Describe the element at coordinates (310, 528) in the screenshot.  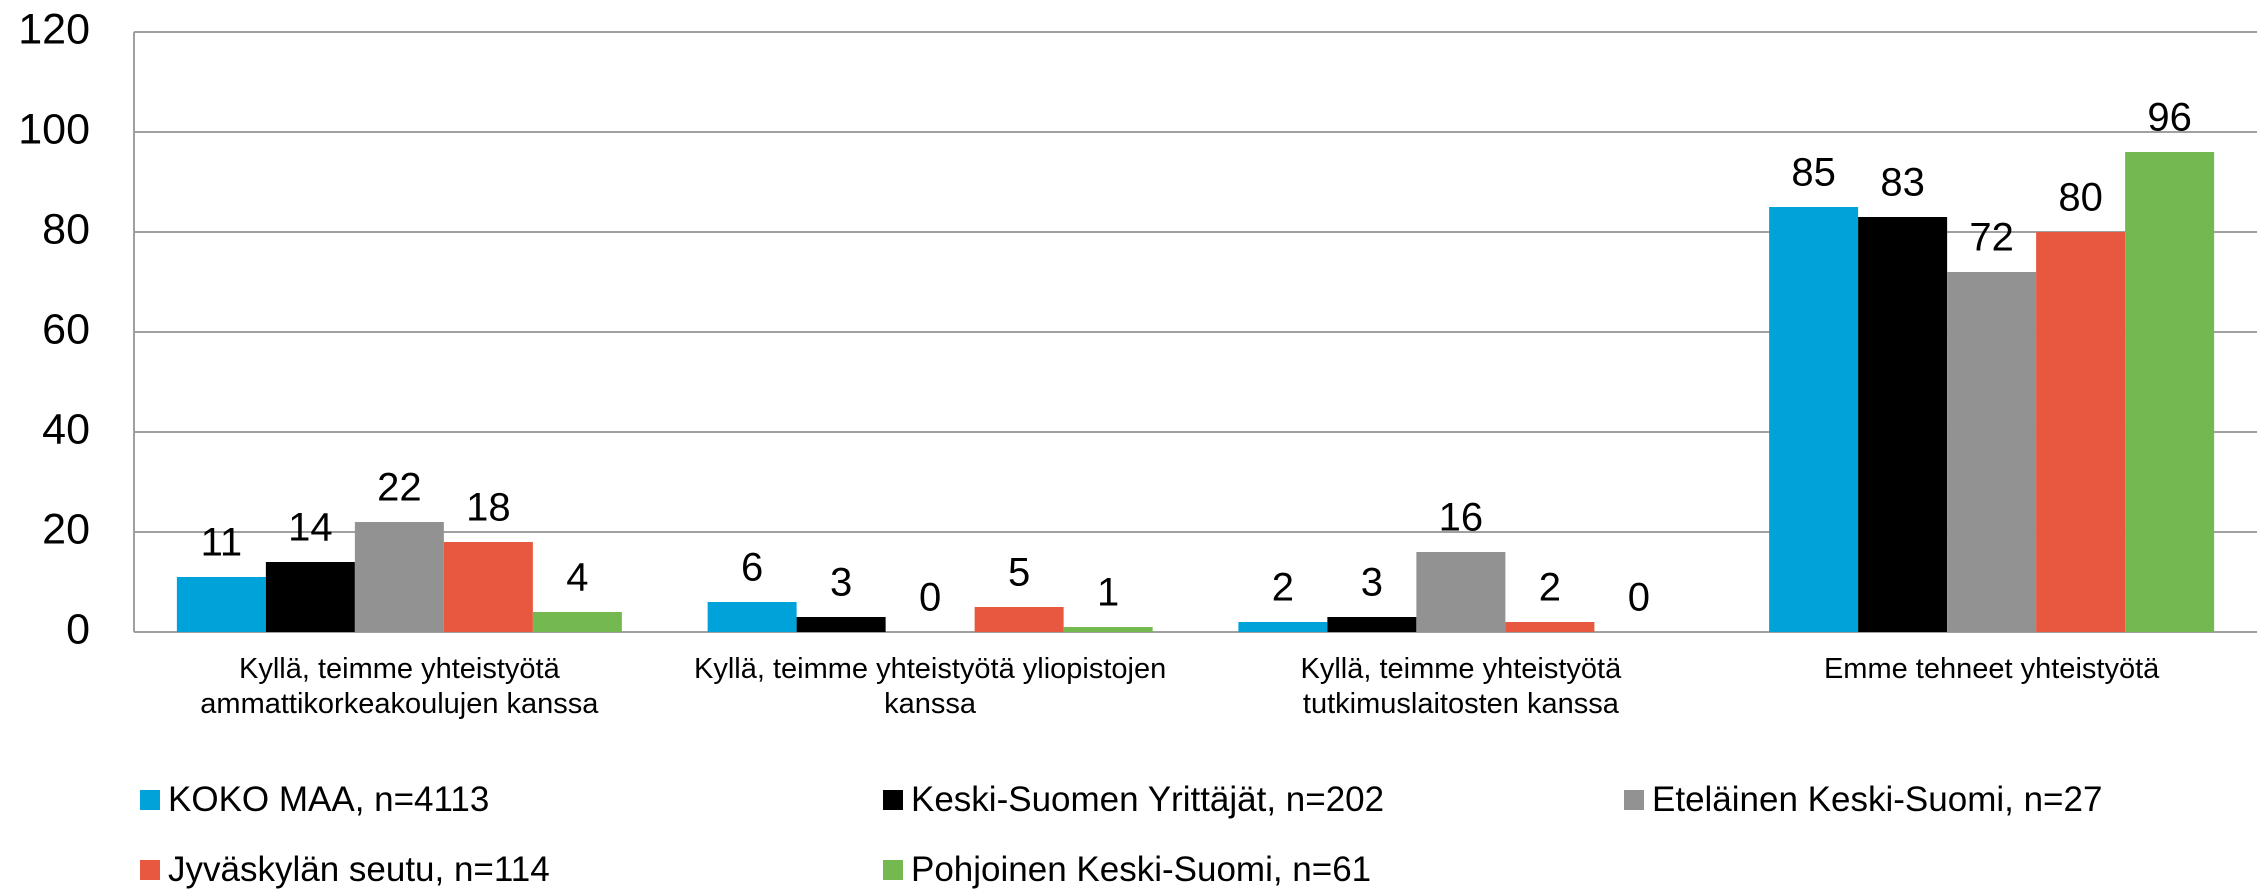
I see `data-label: 14` at that location.